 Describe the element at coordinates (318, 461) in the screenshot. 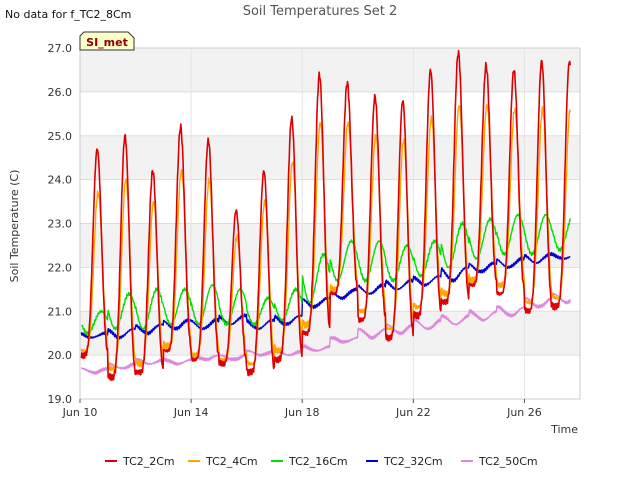

I see `legend-label: TC2_16Cm` at that location.